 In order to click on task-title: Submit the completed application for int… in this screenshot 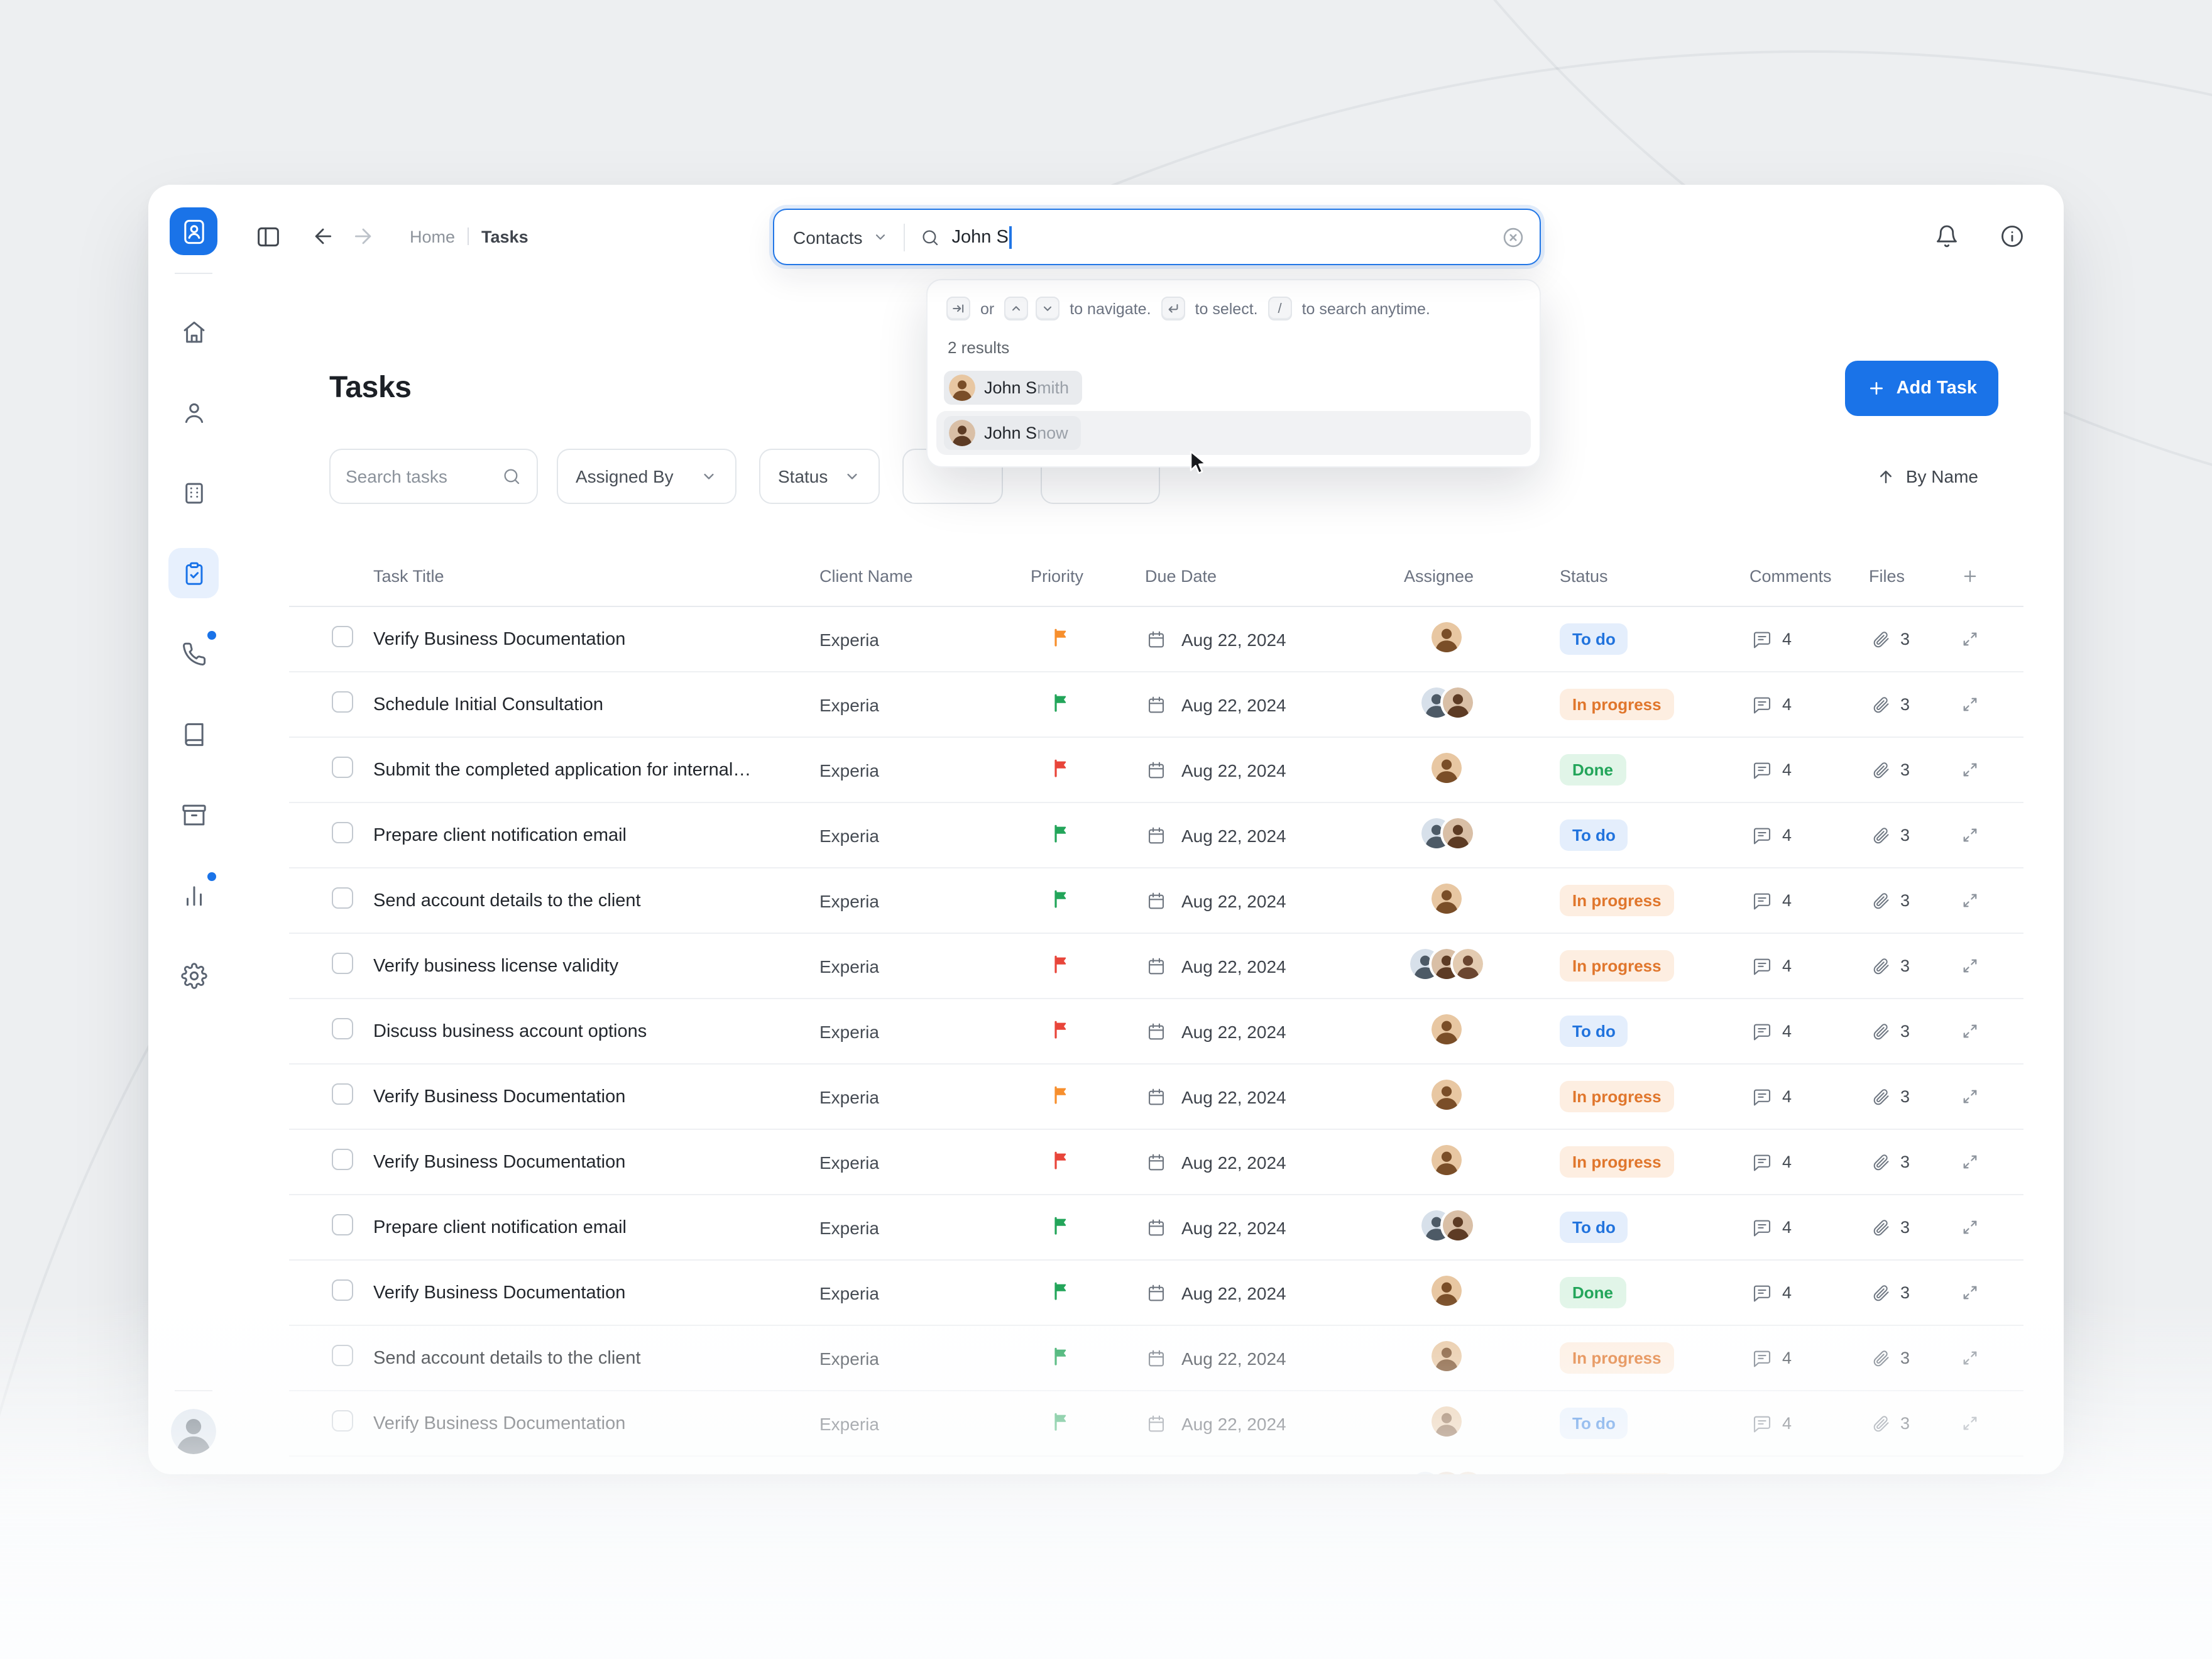, I will do `click(562, 770)`.